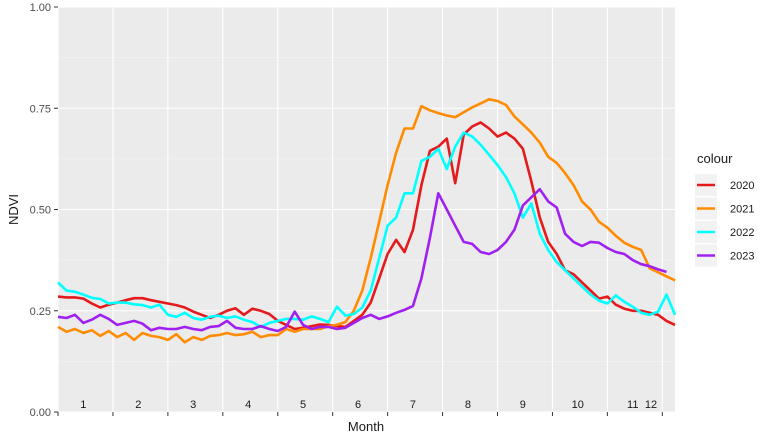 The height and width of the screenshot is (442, 773). Describe the element at coordinates (40, 413) in the screenshot. I see `y-tick-label: 0.00` at that location.